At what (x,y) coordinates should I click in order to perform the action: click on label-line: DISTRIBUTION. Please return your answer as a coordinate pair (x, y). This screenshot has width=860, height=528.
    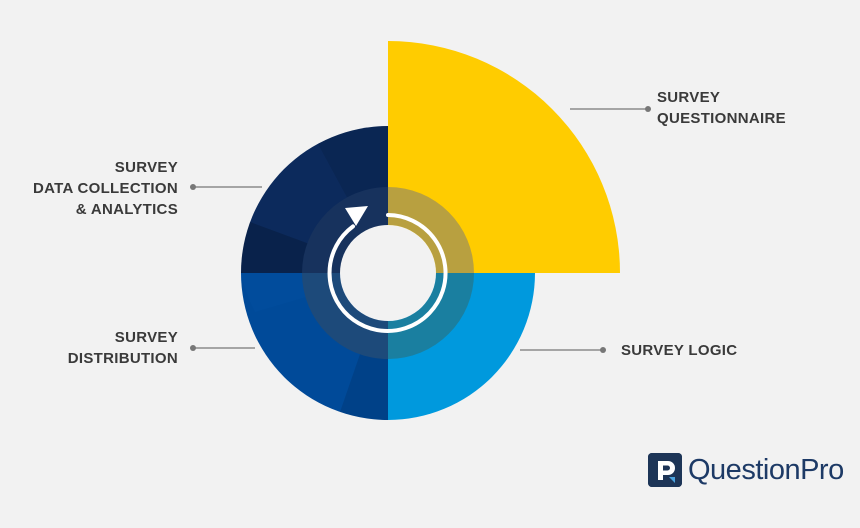
    Looking at the image, I should click on (122, 358).